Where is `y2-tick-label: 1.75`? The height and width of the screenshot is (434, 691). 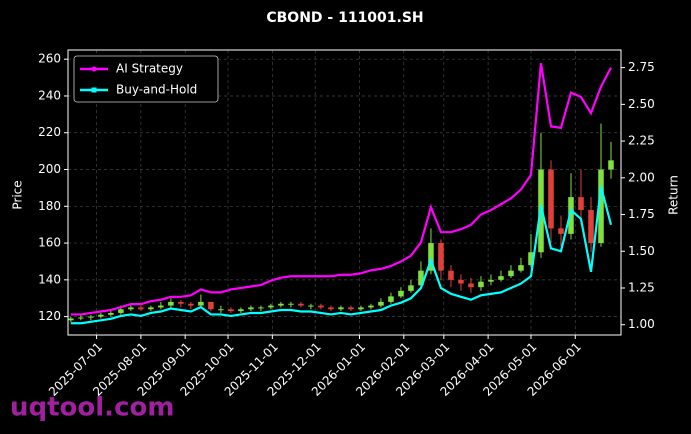 y2-tick-label: 1.75 is located at coordinates (641, 214).